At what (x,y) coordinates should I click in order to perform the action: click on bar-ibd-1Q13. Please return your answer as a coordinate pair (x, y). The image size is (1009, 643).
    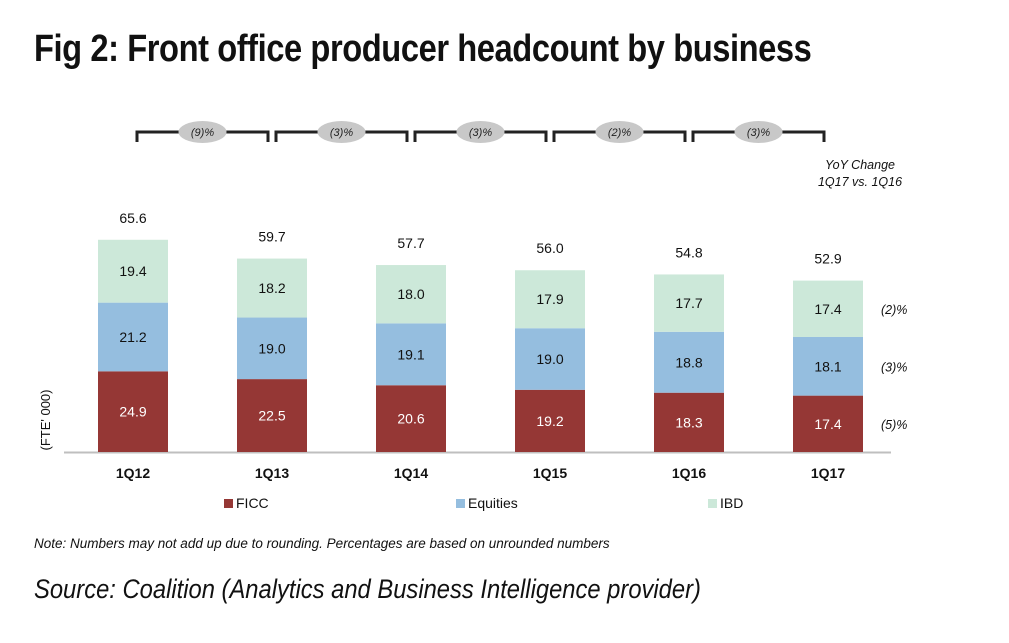
    Looking at the image, I should click on (272, 288).